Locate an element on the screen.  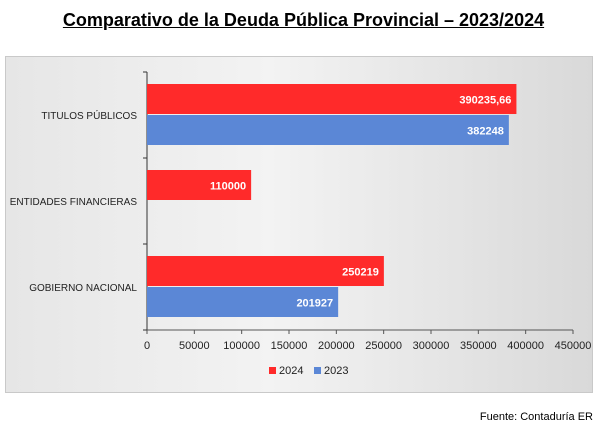
x-tick-label: 50000 is located at coordinates (194, 346).